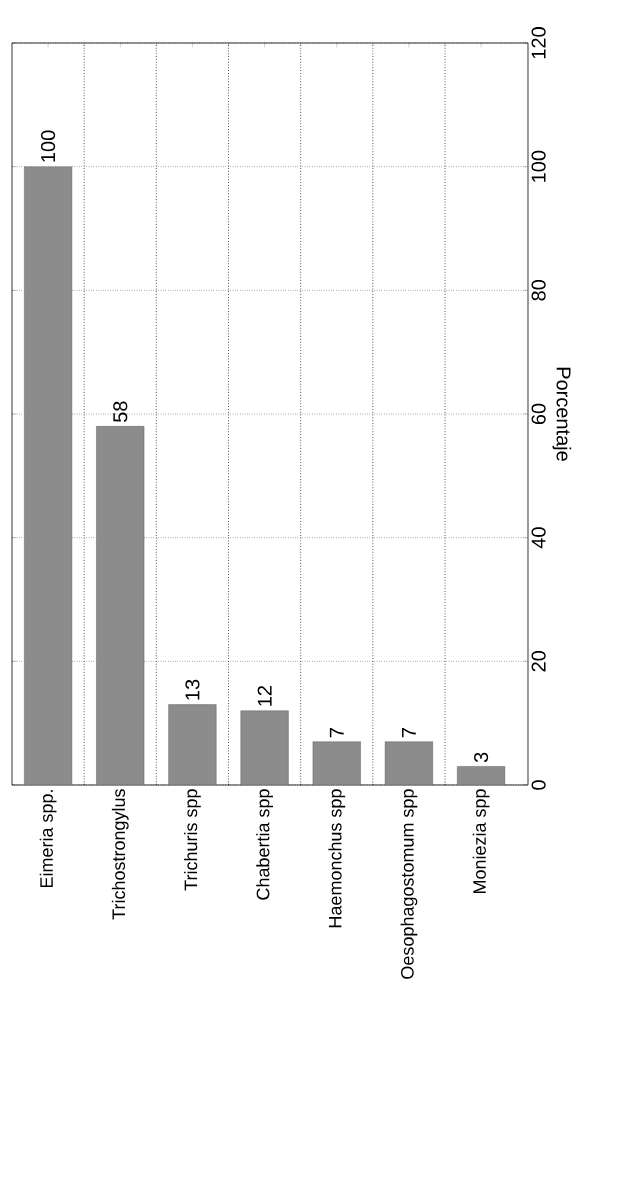  Describe the element at coordinates (192, 840) in the screenshot. I see `x-tick-label: Trichuris spp` at that location.